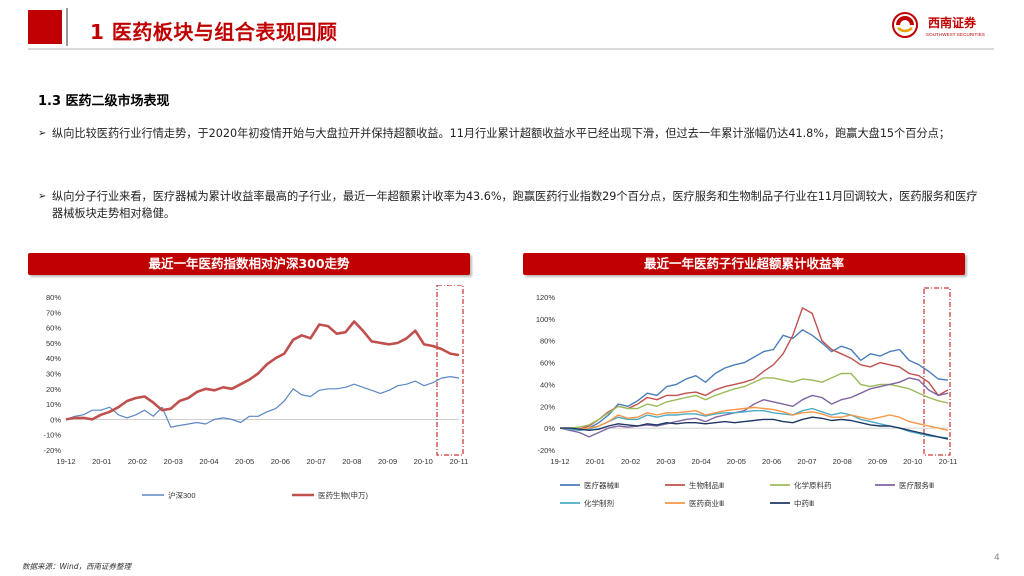  I want to click on chart-title-right: 最近一年医药子行业超额累计收益率, so click(744, 264).